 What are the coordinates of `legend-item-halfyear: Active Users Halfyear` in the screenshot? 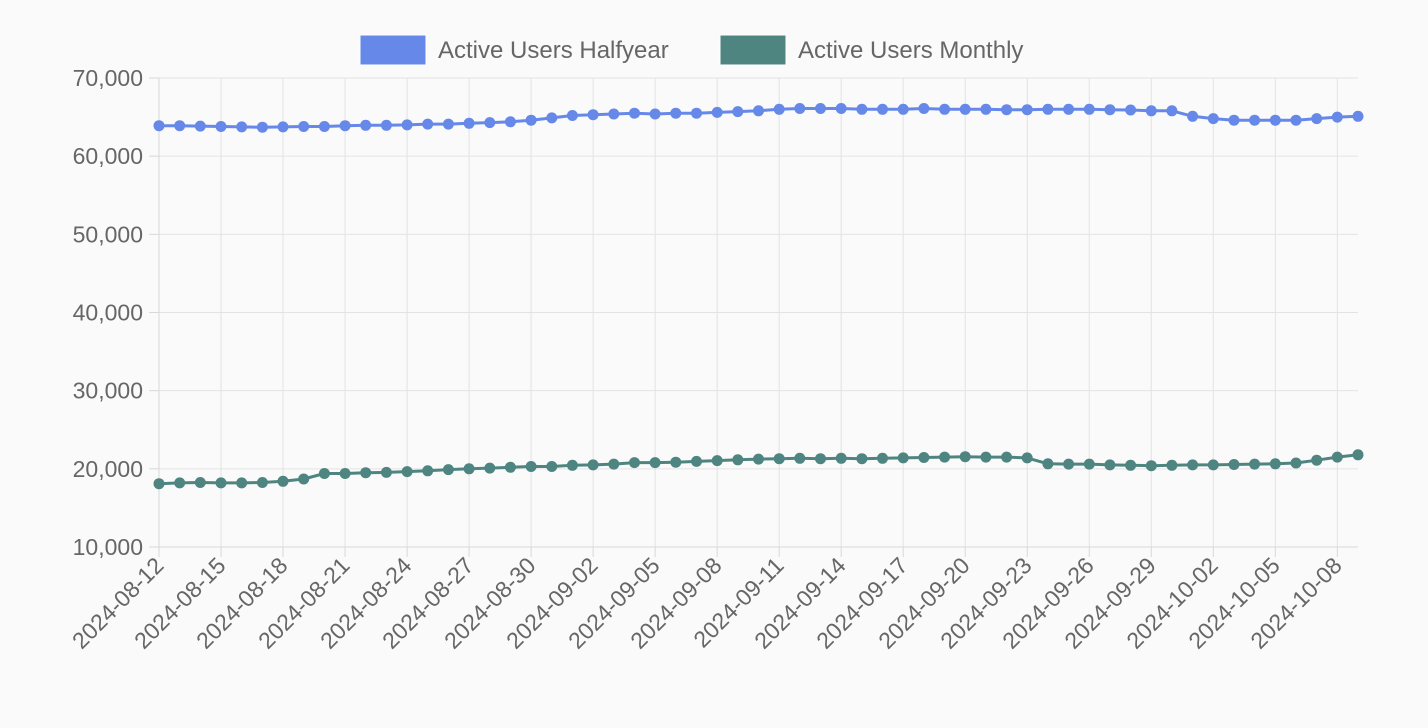 It's located at (514, 50).